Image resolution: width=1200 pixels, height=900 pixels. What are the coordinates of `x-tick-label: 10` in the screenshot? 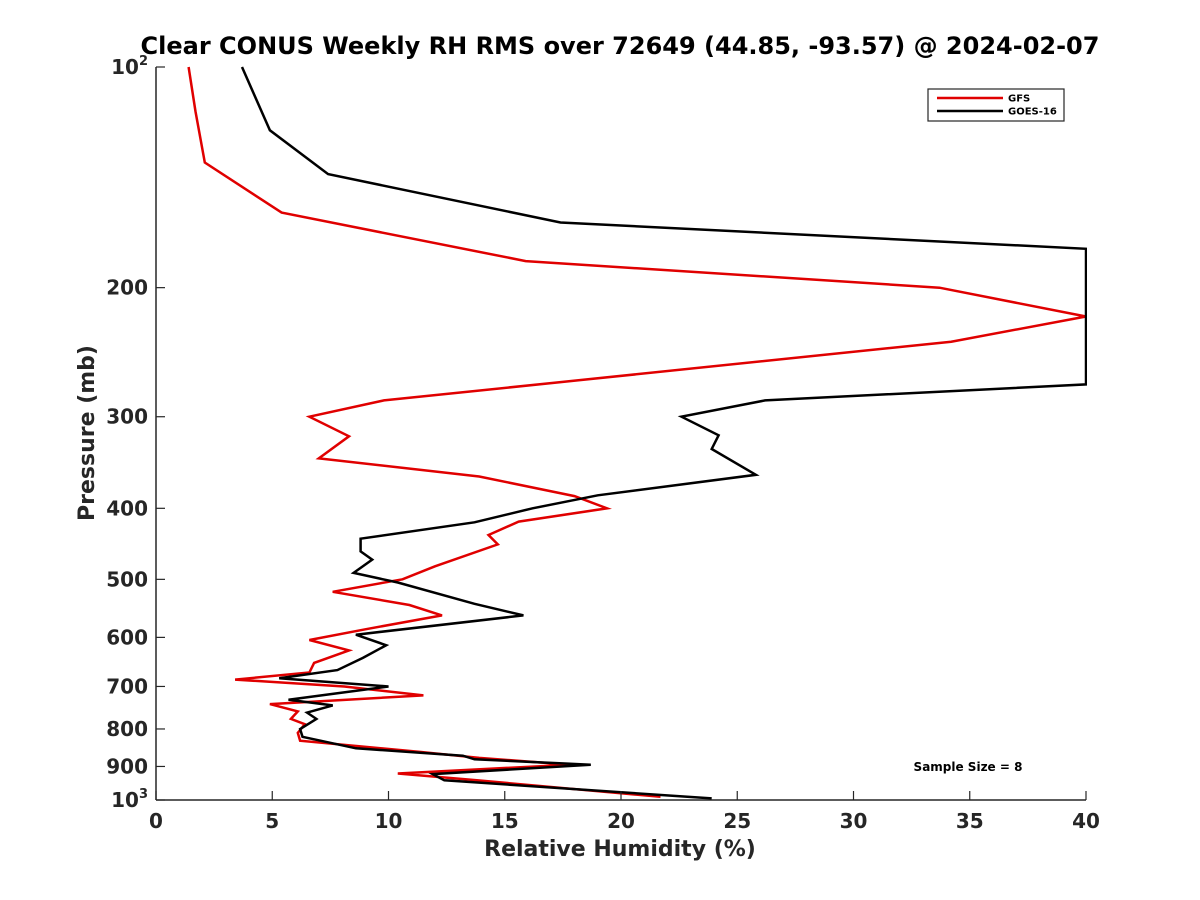 It's located at (389, 821).